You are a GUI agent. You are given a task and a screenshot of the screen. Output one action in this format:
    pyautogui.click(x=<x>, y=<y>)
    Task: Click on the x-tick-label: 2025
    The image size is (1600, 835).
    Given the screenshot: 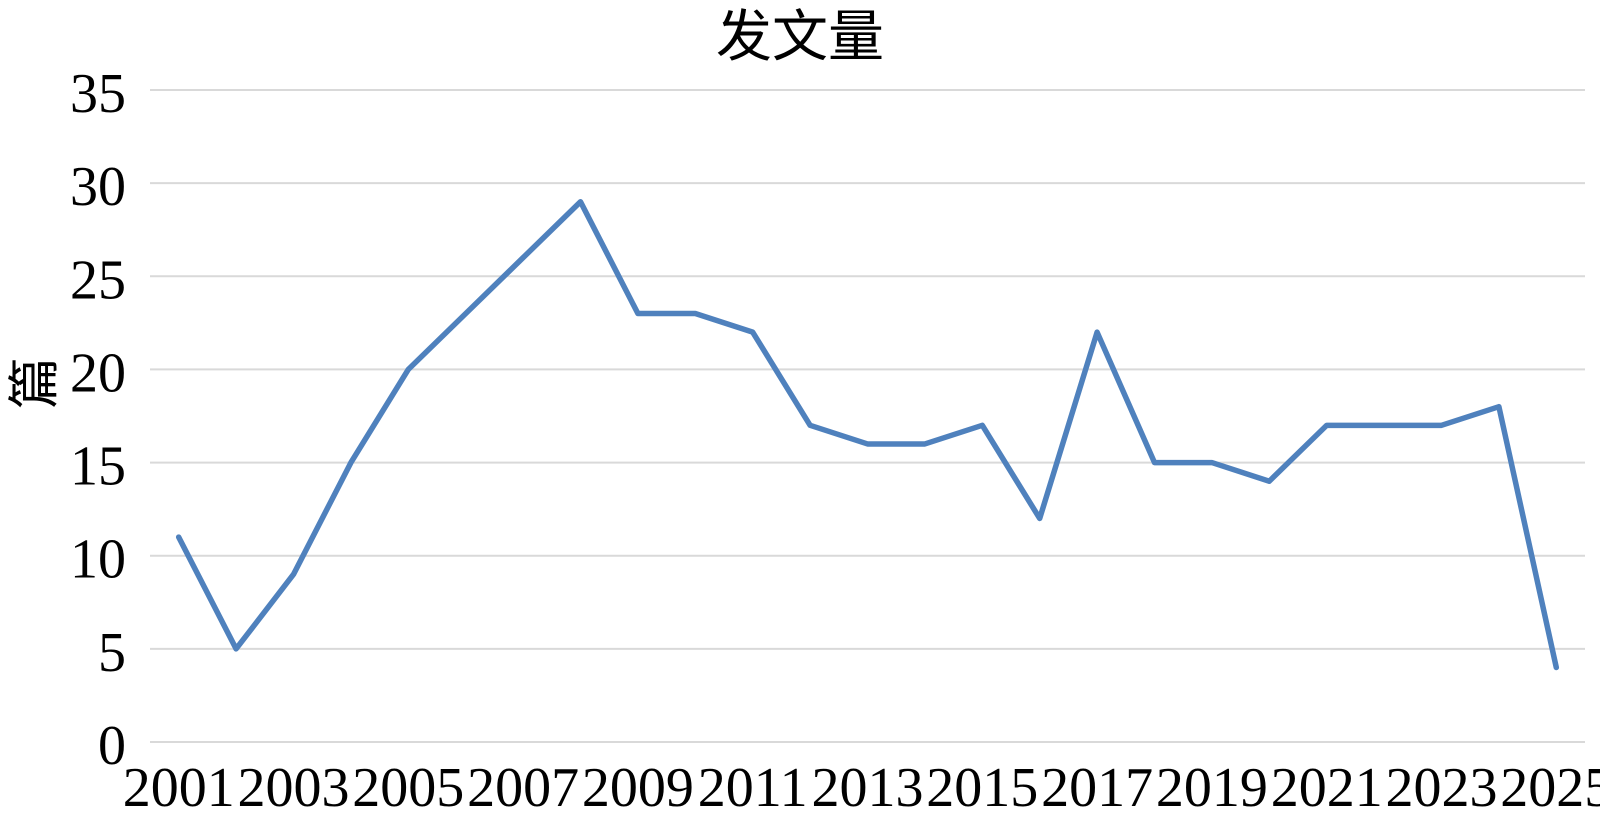 What is the action you would take?
    pyautogui.click(x=1550, y=788)
    